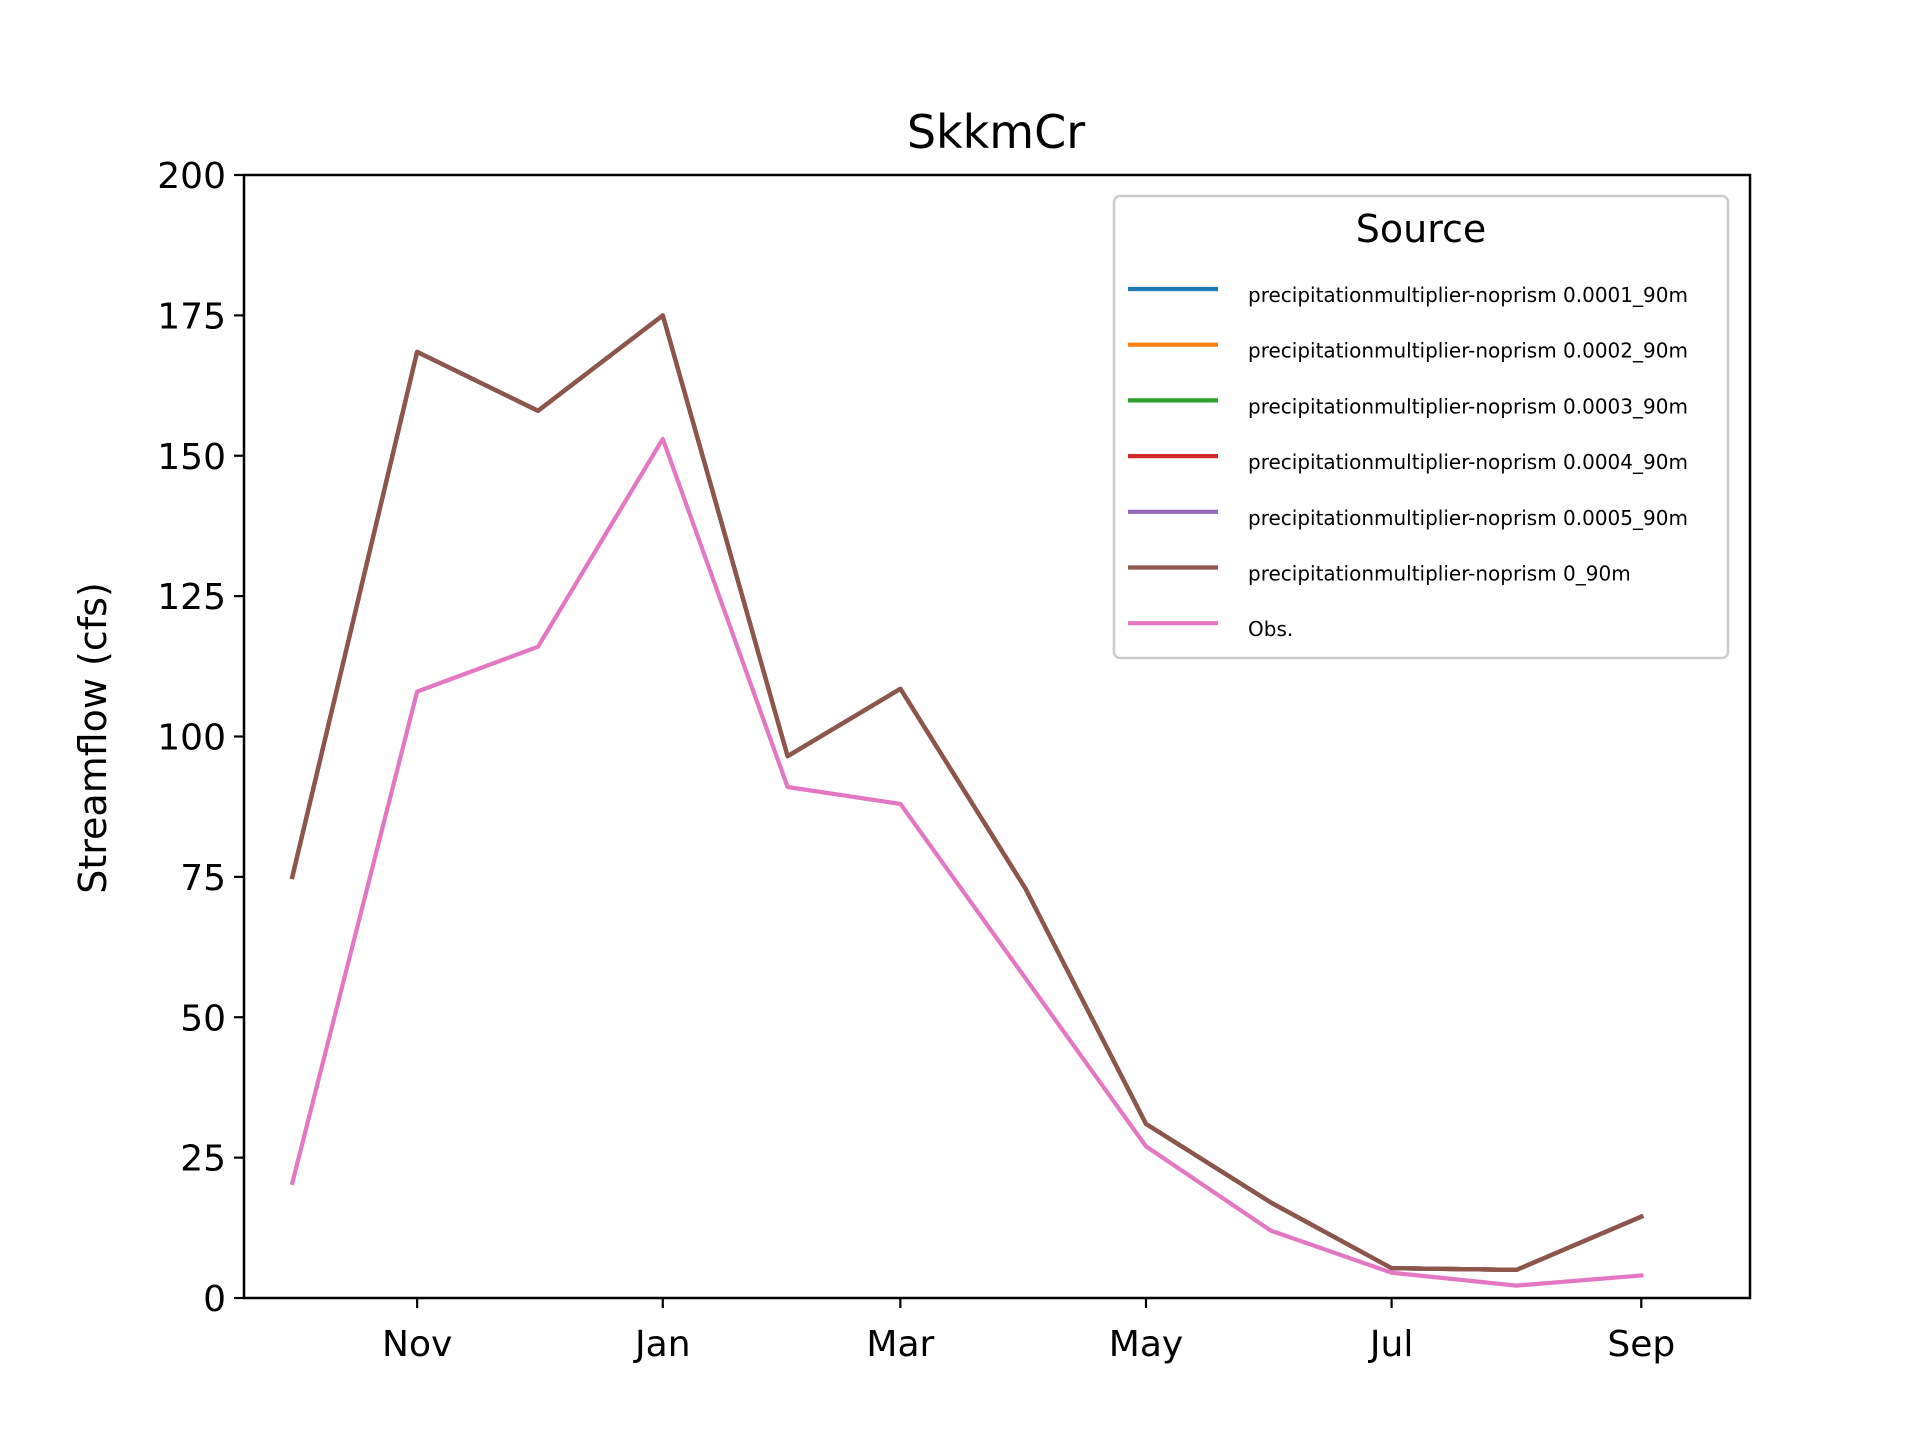 The width and height of the screenshot is (1920, 1440). What do you see at coordinates (1439, 574) in the screenshot?
I see `legend-label: precipitationmultiplier-noprism 0_90m` at bounding box center [1439, 574].